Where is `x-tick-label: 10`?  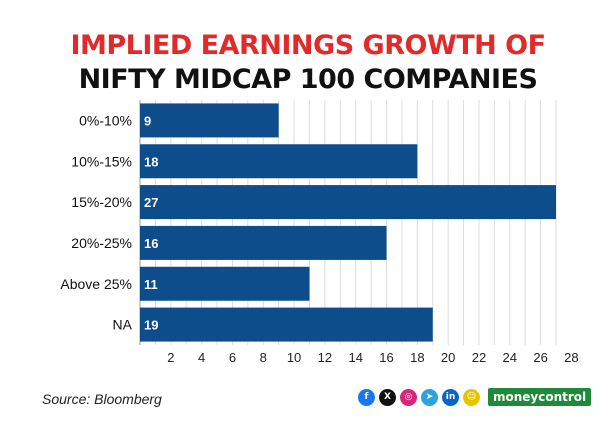
x-tick-label: 10 is located at coordinates (294, 357).